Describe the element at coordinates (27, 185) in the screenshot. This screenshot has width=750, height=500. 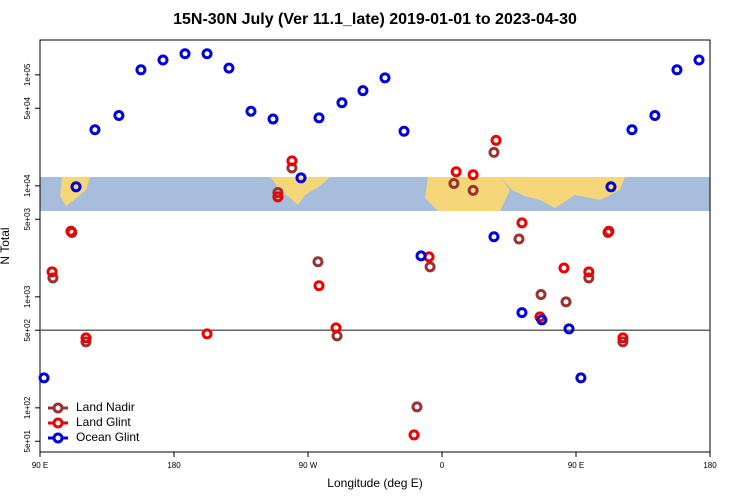
I see `y-tick-label: 1e+04` at that location.